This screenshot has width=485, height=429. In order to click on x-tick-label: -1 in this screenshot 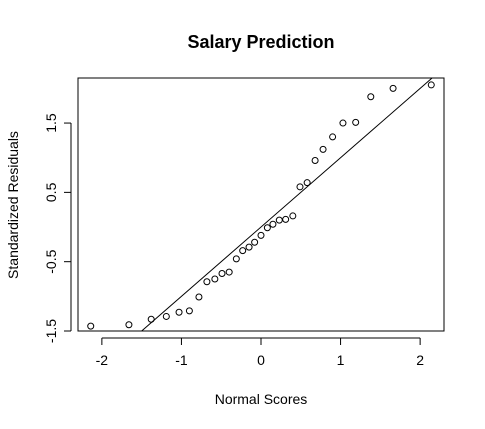, I will do `click(181, 360)`.